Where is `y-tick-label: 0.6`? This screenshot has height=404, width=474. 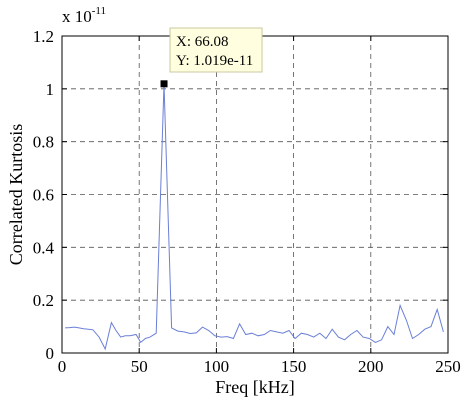
y-tick-label: 0.6 is located at coordinates (43, 195).